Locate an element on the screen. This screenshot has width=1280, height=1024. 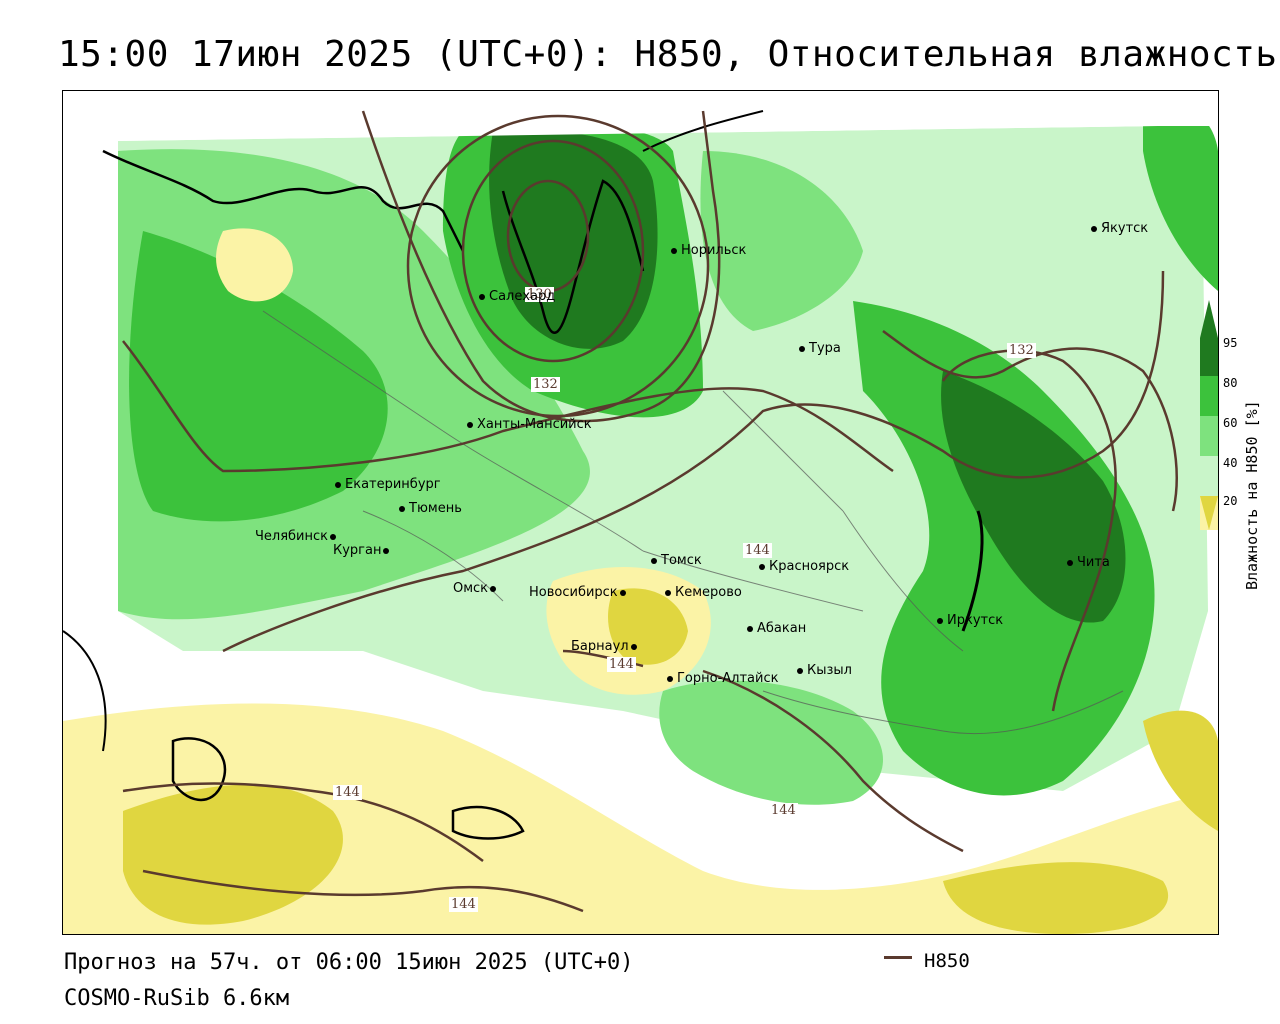
model-info: COSMO-RuSib 6.6км is located at coordinates (177, 998).